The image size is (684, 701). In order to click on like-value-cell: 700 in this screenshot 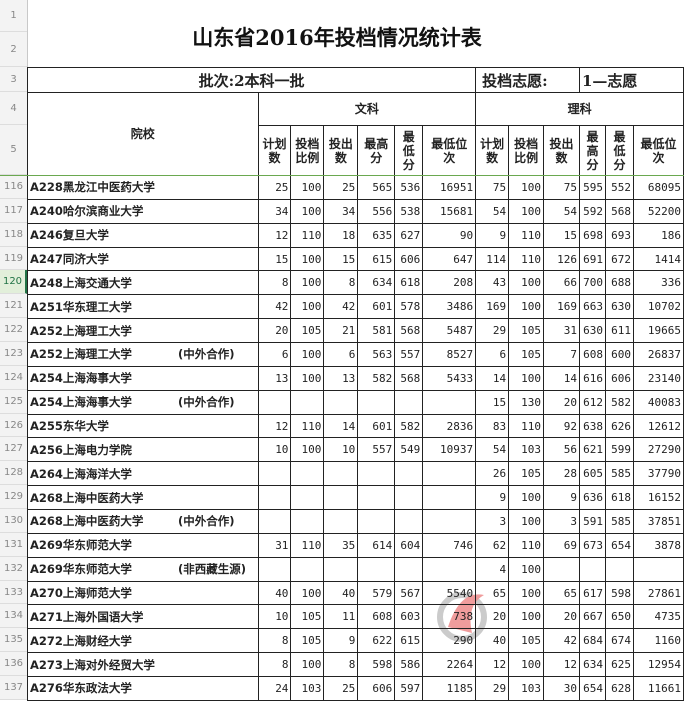, I will do `click(592, 283)`.